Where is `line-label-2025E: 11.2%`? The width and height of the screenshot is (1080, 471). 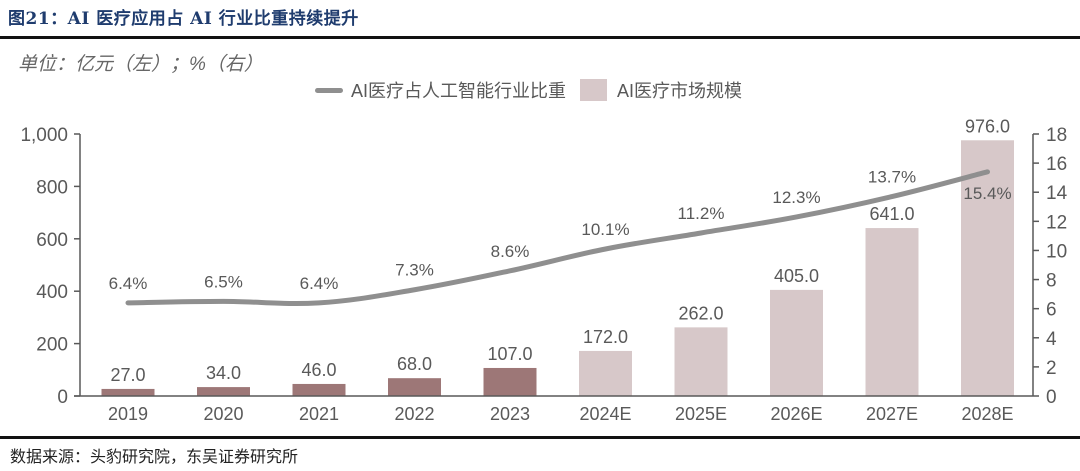 line-label-2025E: 11.2% is located at coordinates (701, 213).